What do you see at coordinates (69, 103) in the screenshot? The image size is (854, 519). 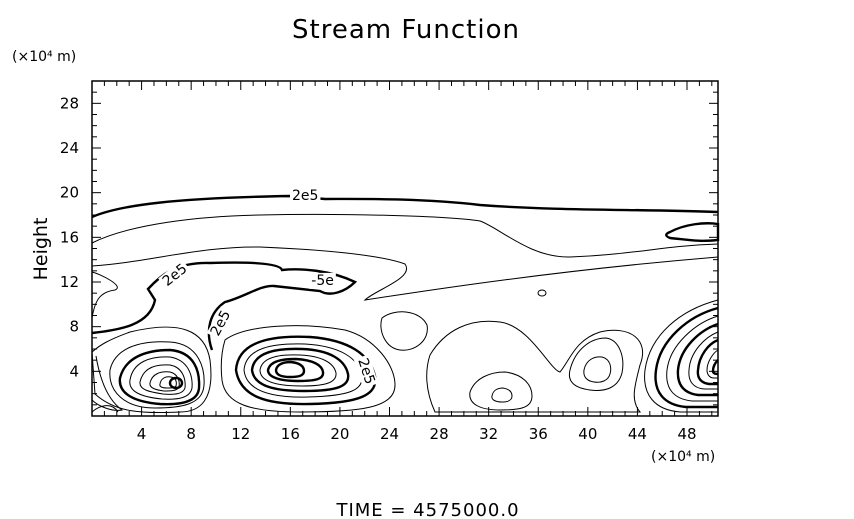 I see `y-tick-label: 28` at bounding box center [69, 103].